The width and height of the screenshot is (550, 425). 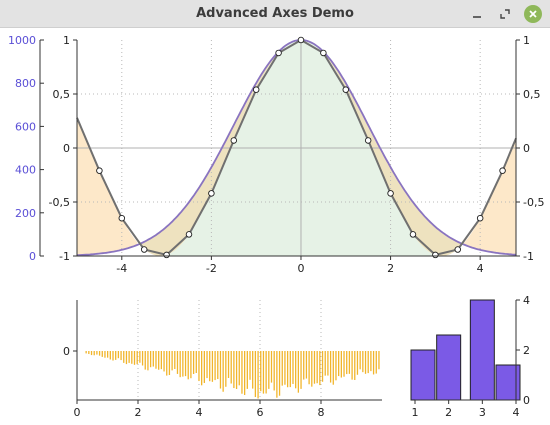 What do you see at coordinates (25, 83) in the screenshot?
I see `ytick-label-left-1: 800` at bounding box center [25, 83].